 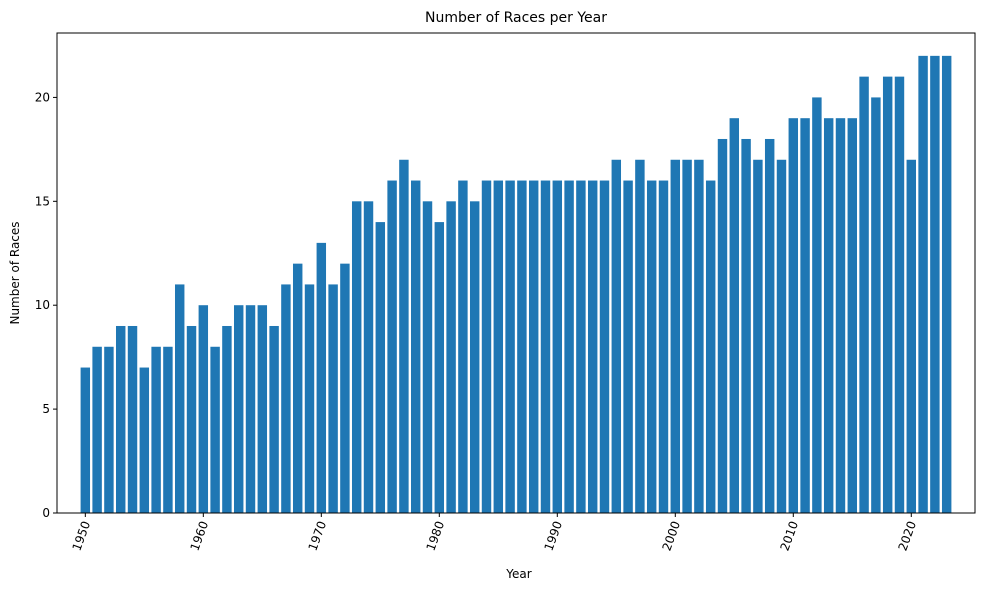 What do you see at coordinates (554, 535) in the screenshot?
I see `x-tick-label: 1990` at bounding box center [554, 535].